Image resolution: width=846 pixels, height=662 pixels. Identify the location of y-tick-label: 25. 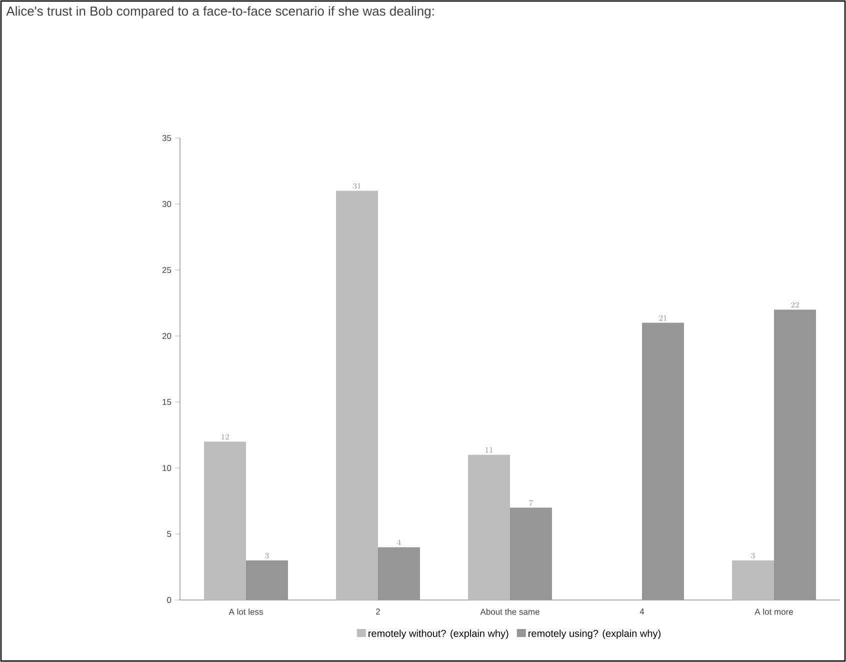
(167, 270).